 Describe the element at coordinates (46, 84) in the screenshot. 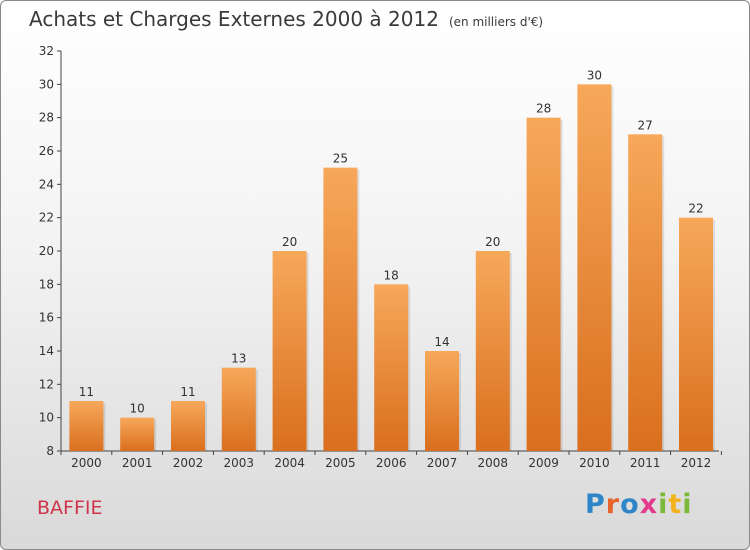

I see `y-tick-label: 30` at that location.